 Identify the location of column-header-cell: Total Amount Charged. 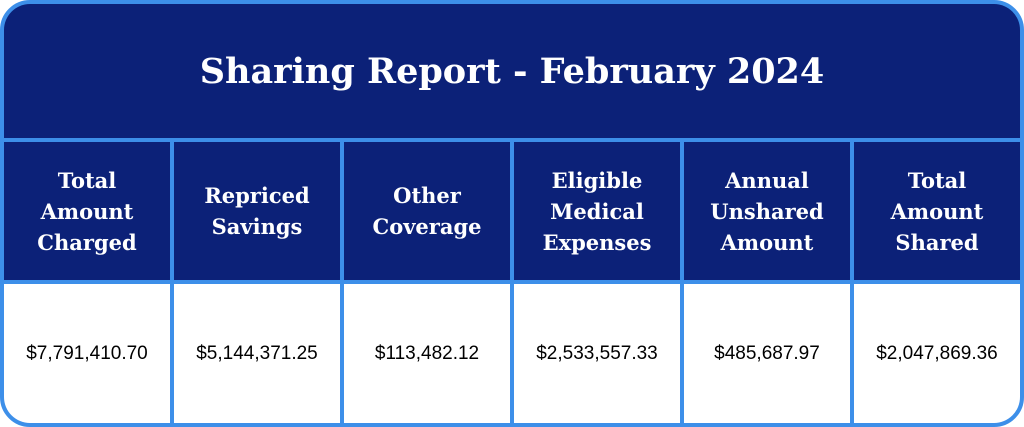
(87, 211).